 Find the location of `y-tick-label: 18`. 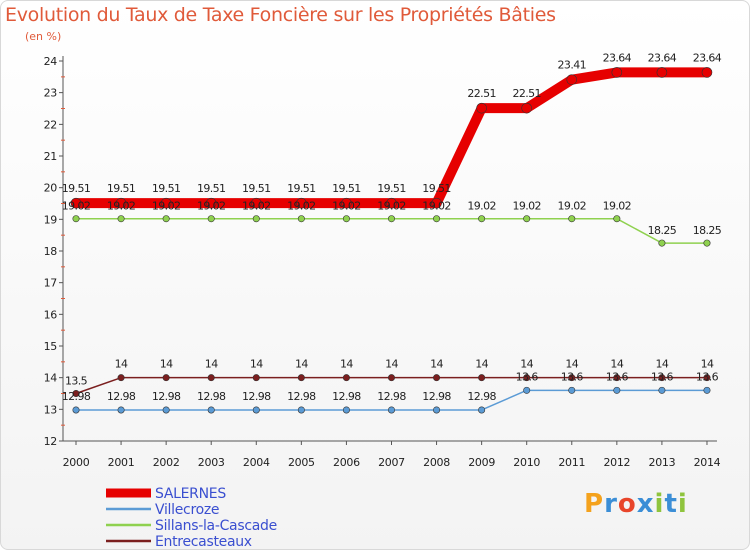

y-tick-label: 18 is located at coordinates (51, 251).